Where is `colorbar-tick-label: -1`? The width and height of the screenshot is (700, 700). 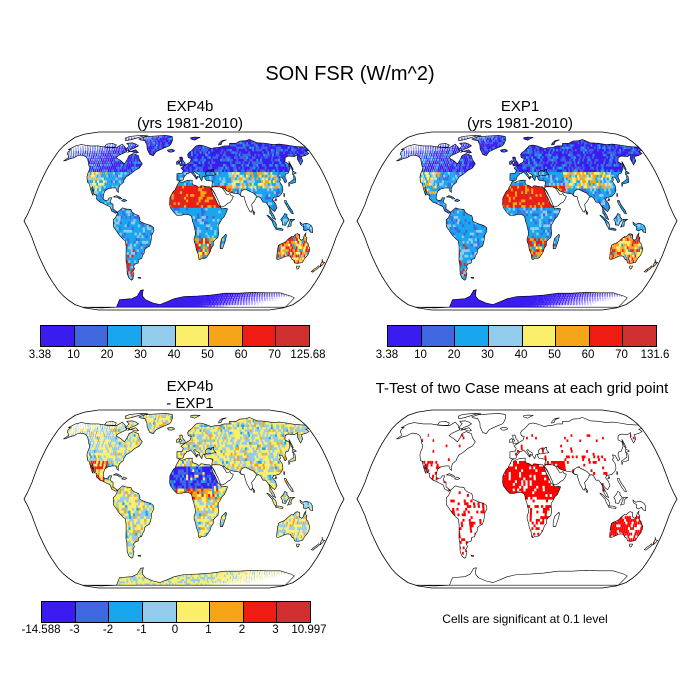
colorbar-tick-label: -1 is located at coordinates (141, 630).